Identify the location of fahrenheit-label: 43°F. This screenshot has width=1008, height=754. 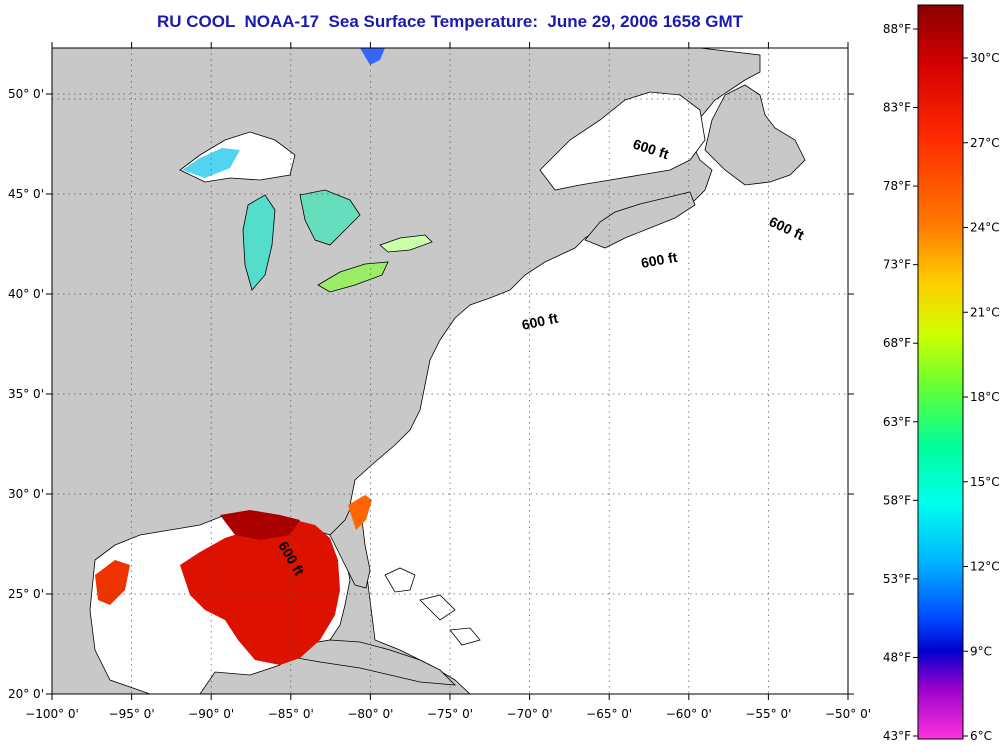
(897, 736).